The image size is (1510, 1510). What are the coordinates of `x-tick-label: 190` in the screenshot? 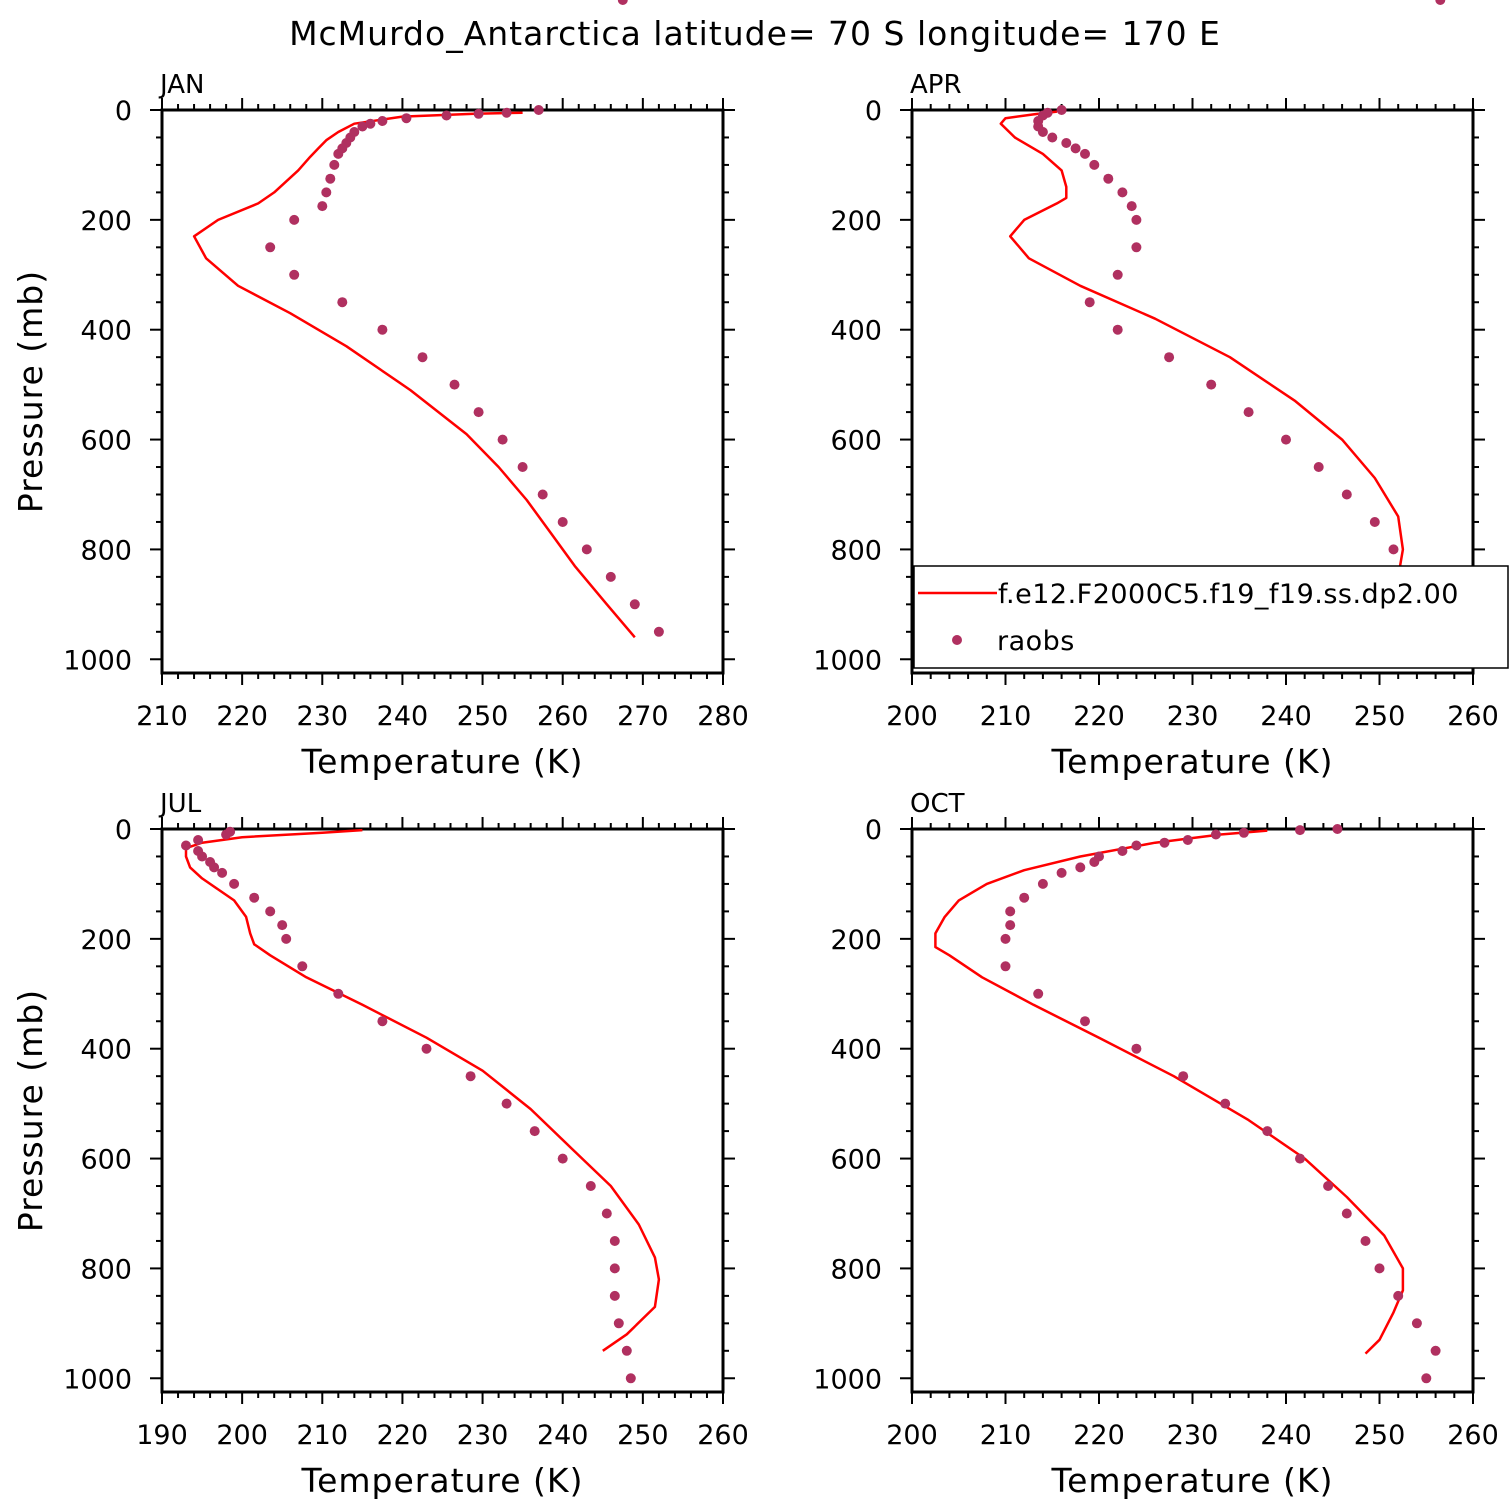 It's located at (162, 1435).